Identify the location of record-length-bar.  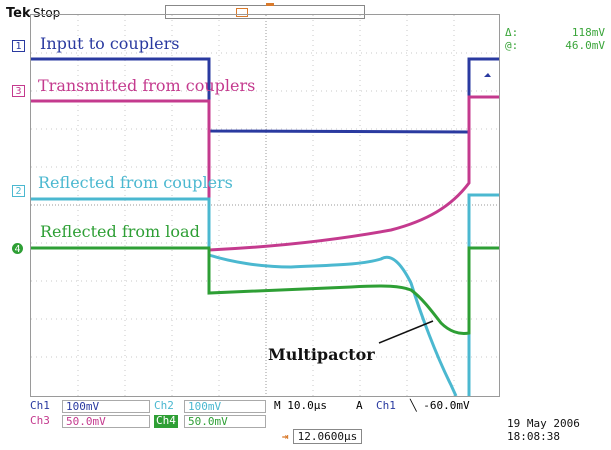
(265, 11).